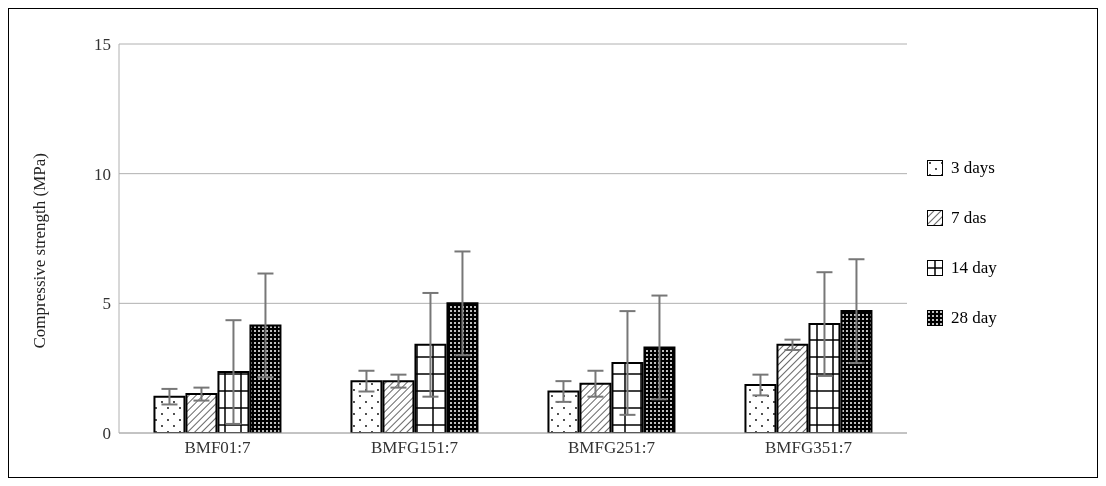 The height and width of the screenshot is (486, 1106). Describe the element at coordinates (218, 448) in the screenshot. I see `x-tick-label: BMF01:7` at that location.